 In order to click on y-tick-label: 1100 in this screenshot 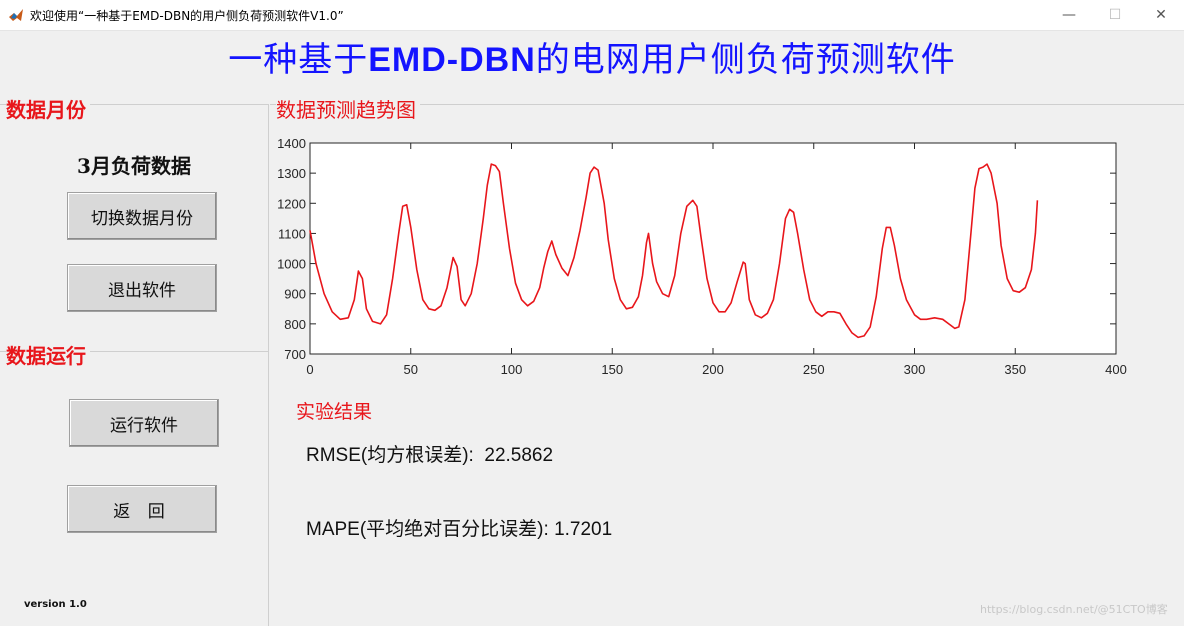, I will do `click(292, 233)`.